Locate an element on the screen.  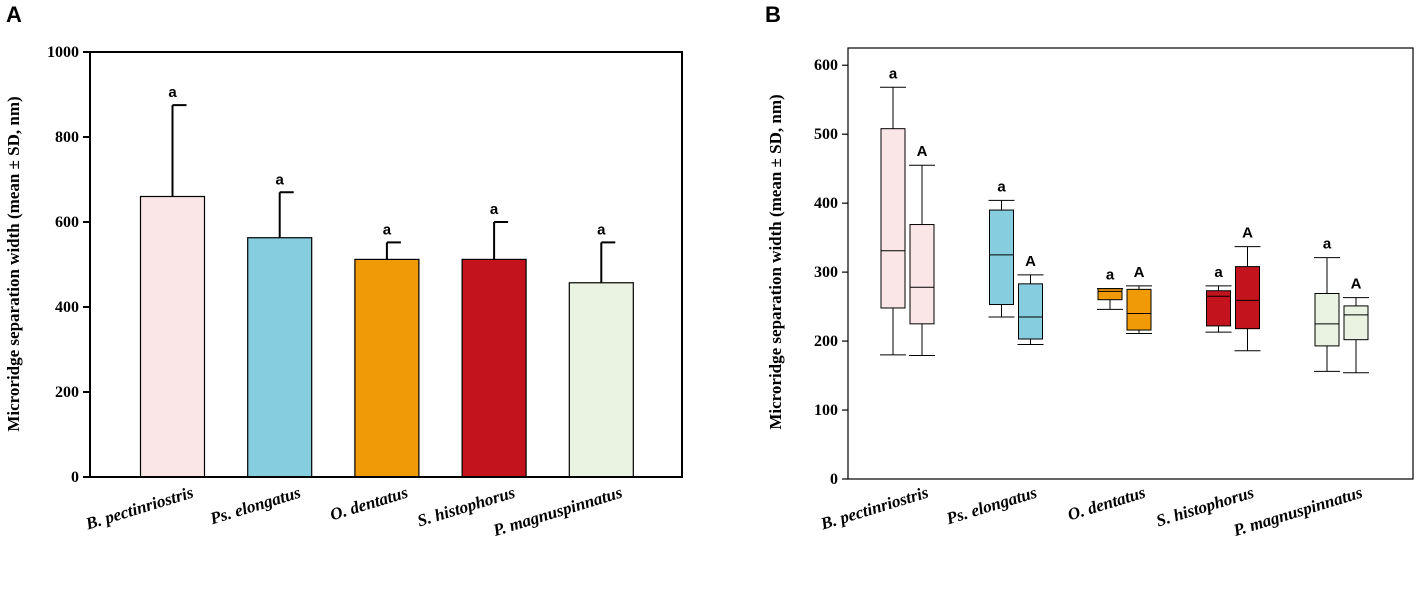
a-category-label: B. pectinriostris is located at coordinates (139, 508).